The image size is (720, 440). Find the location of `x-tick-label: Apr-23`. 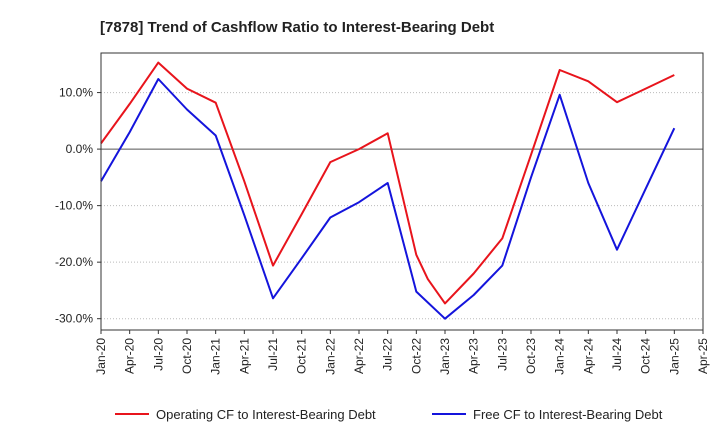

x-tick-label: Apr-23 is located at coordinates (474, 356).